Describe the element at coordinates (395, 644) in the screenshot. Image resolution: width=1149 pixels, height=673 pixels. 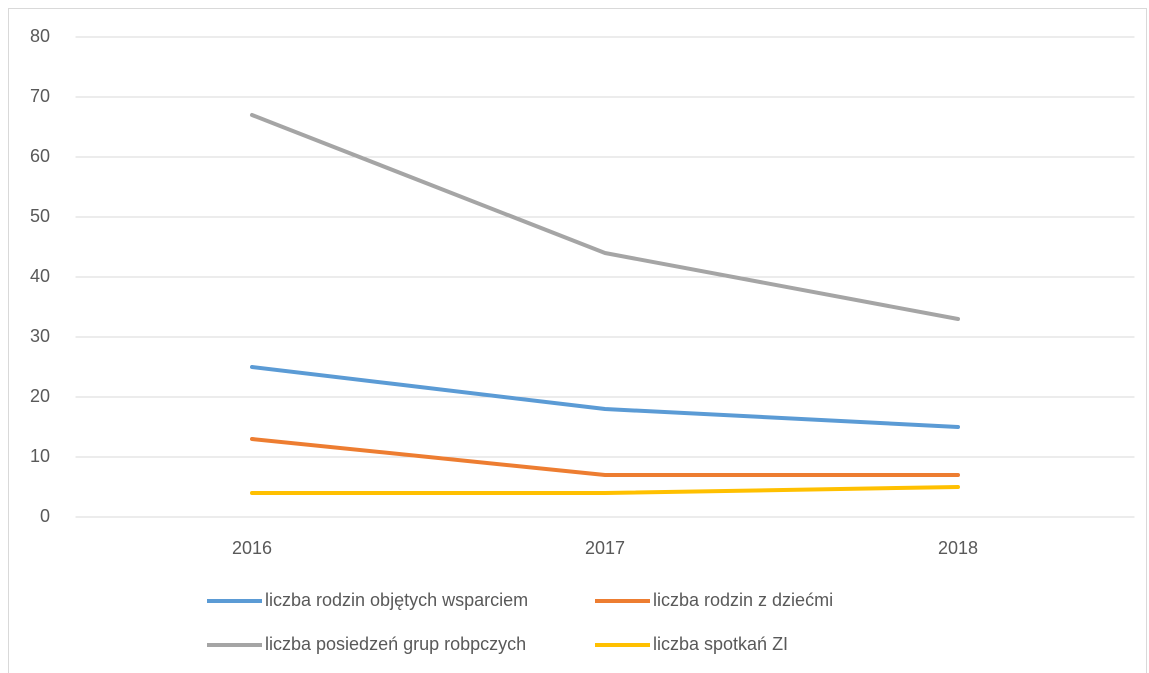
I see `legend-label: liczba posiedzeń grup robpczych` at that location.